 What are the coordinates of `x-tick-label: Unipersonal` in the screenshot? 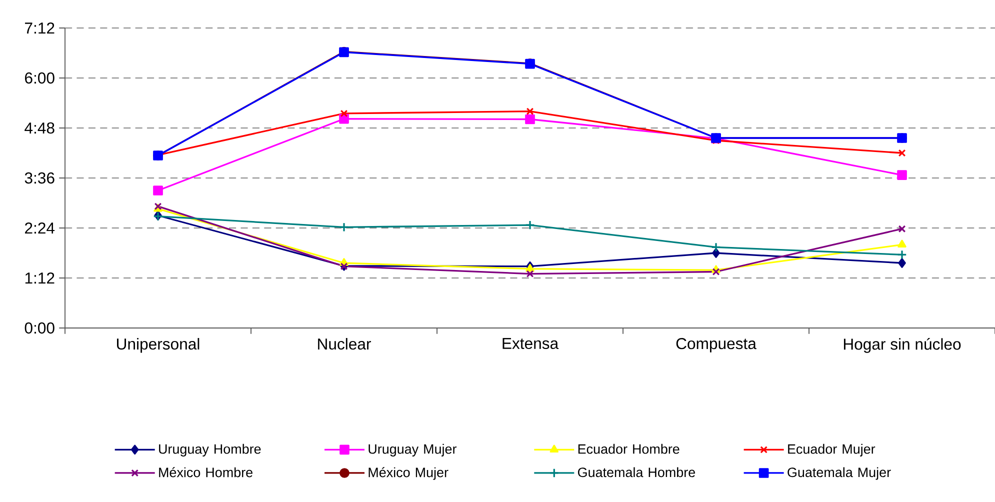 It's located at (158, 345).